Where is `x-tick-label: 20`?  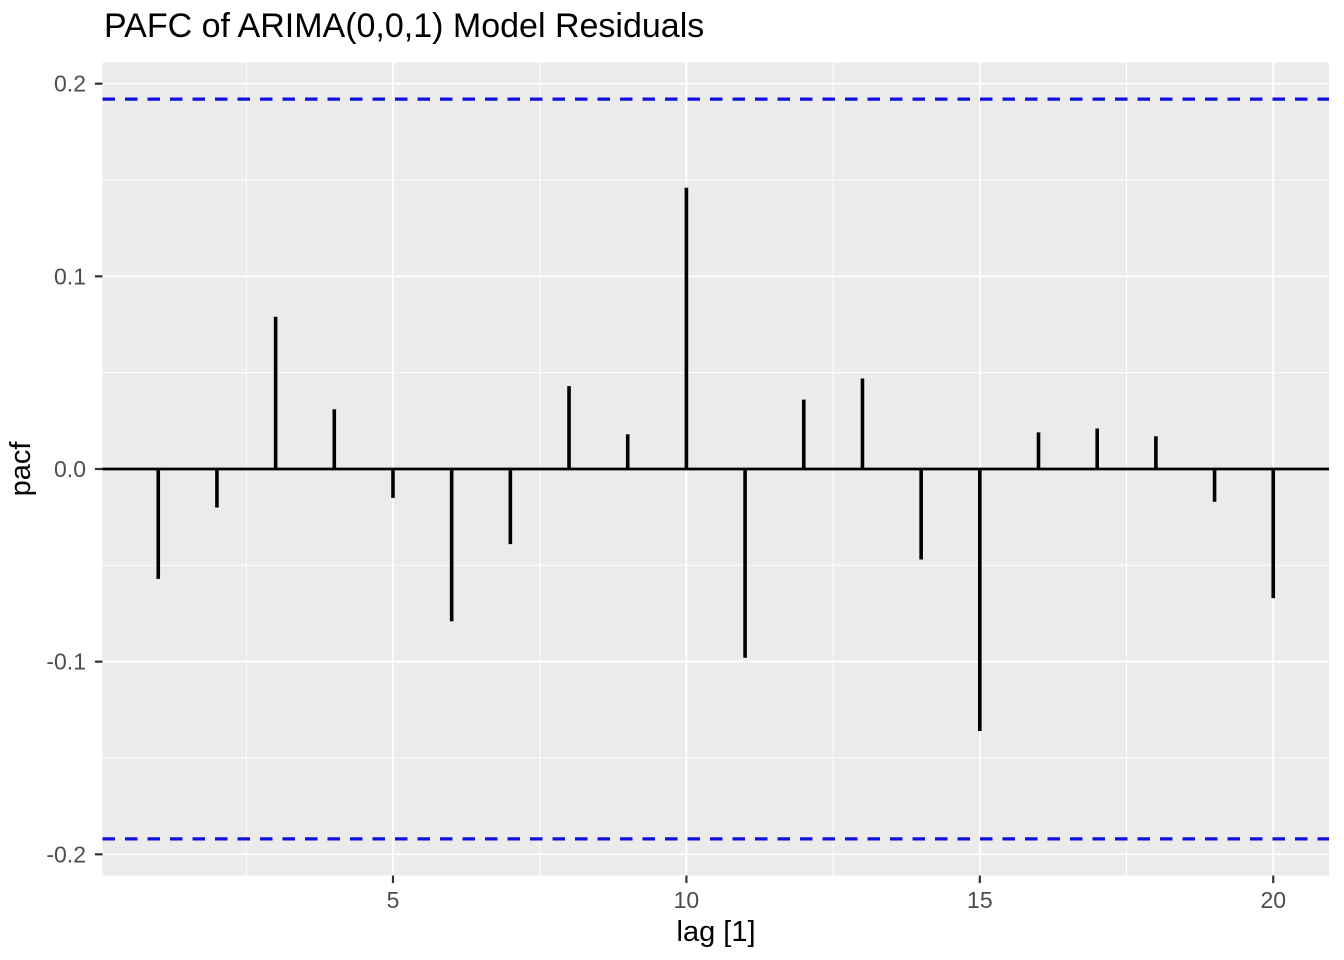
x-tick-label: 20 is located at coordinates (1273, 900).